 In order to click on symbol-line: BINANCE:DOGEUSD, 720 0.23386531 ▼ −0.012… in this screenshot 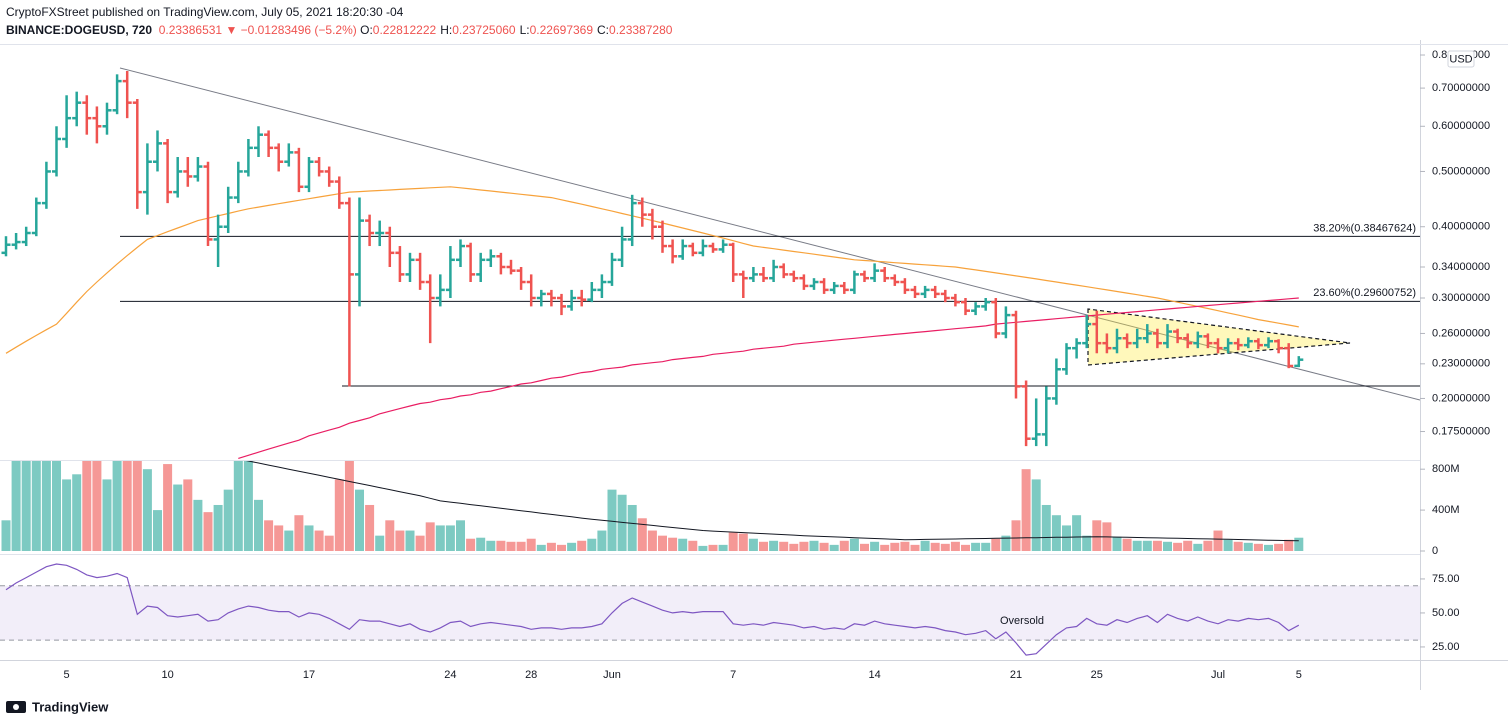, I will do `click(341, 30)`.